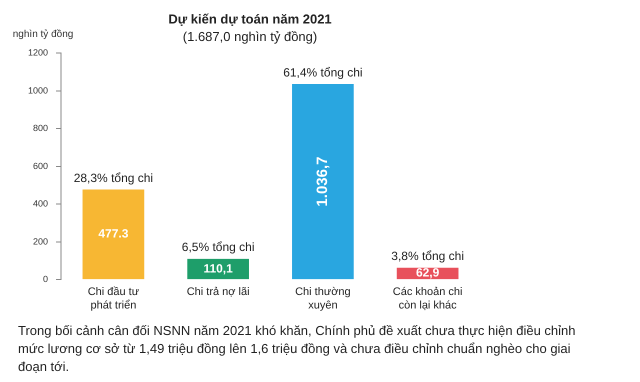 This screenshot has width=640, height=382. What do you see at coordinates (40, 165) in the screenshot?
I see `y-tick-label: 600` at bounding box center [40, 165].